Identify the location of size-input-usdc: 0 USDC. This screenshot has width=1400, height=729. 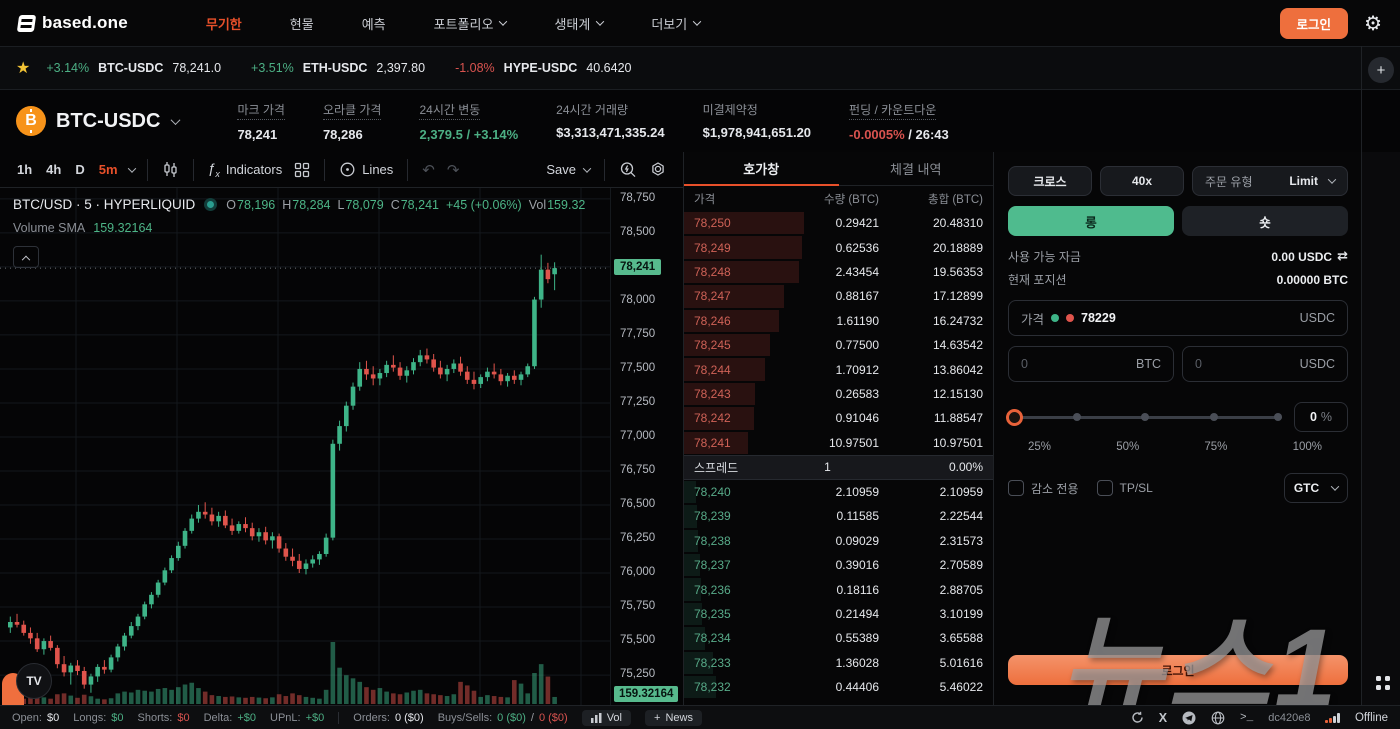
(1265, 364).